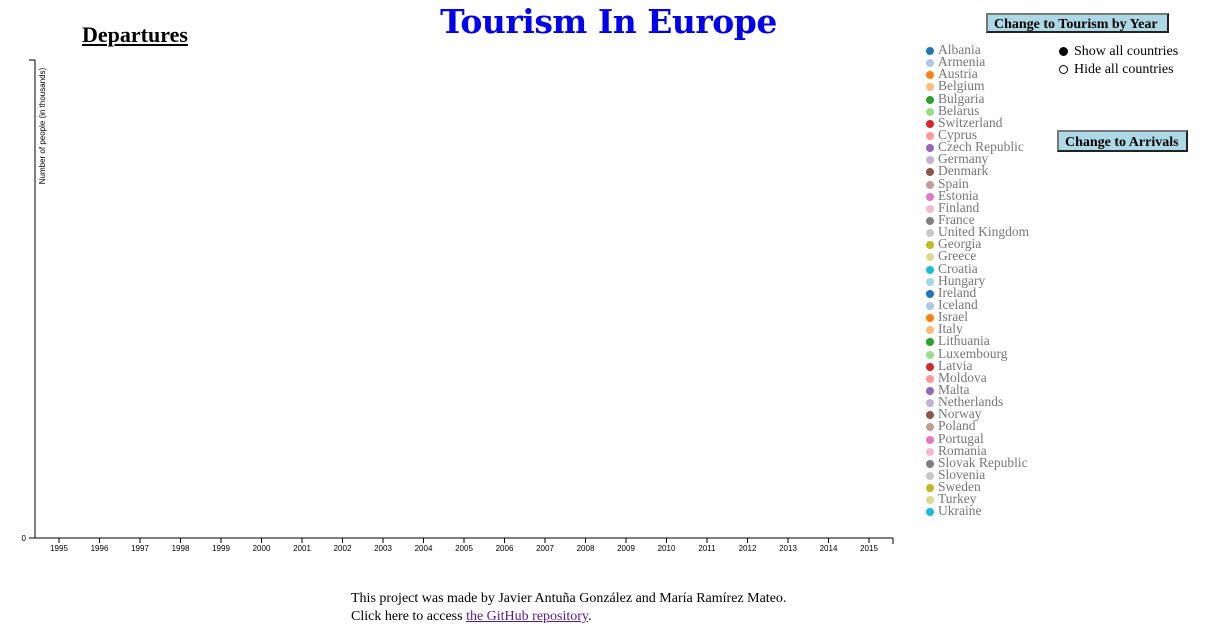 The height and width of the screenshot is (635, 1207). Describe the element at coordinates (977, 219) in the screenshot. I see `legend-item: France` at that location.